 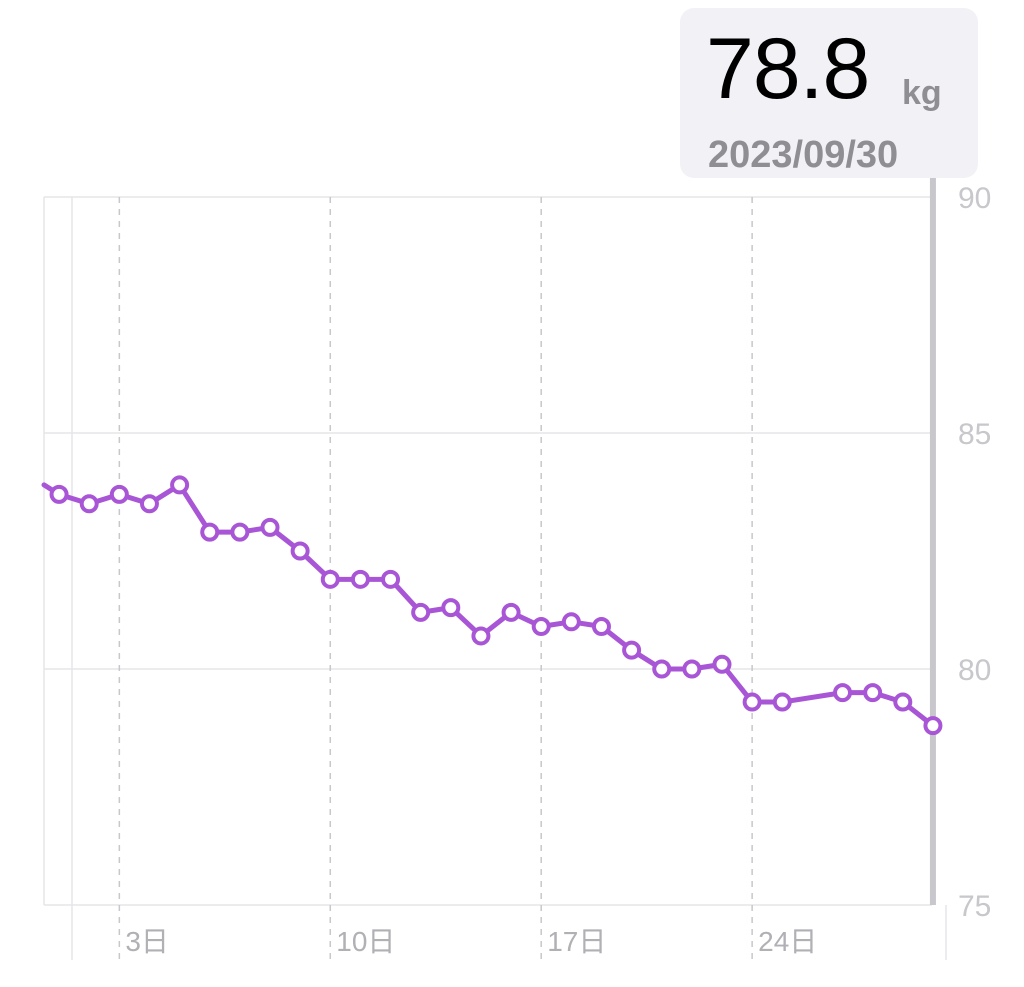 I want to click on x-tick-label: 24日, so click(x=787, y=941).